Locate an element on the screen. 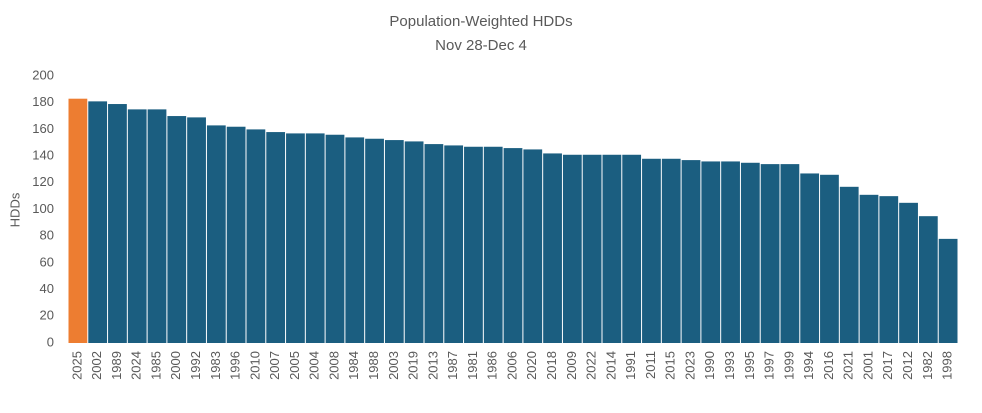 The width and height of the screenshot is (982, 413). y-tick-label: 200 is located at coordinates (43, 74).